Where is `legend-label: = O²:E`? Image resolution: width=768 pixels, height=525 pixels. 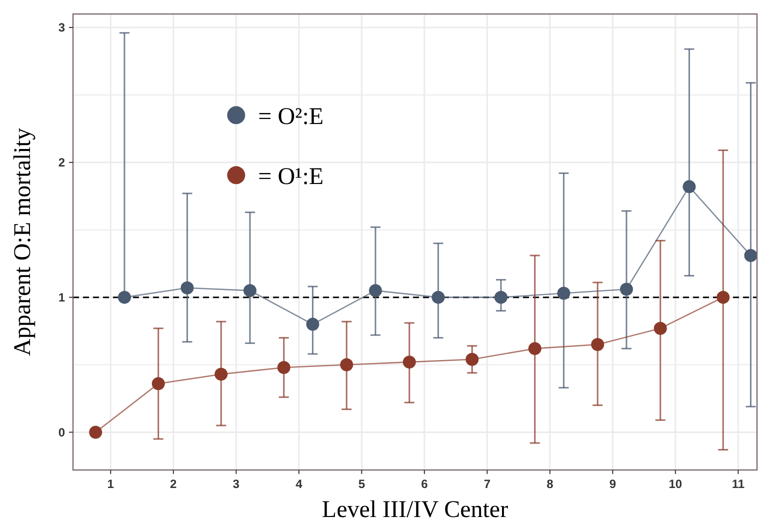
legend-label: = O²:E is located at coordinates (291, 117).